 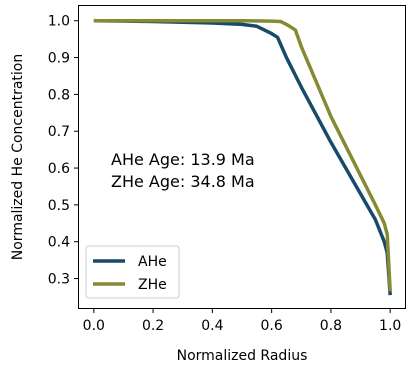 I want to click on annotation-background, so click(x=190, y=170).